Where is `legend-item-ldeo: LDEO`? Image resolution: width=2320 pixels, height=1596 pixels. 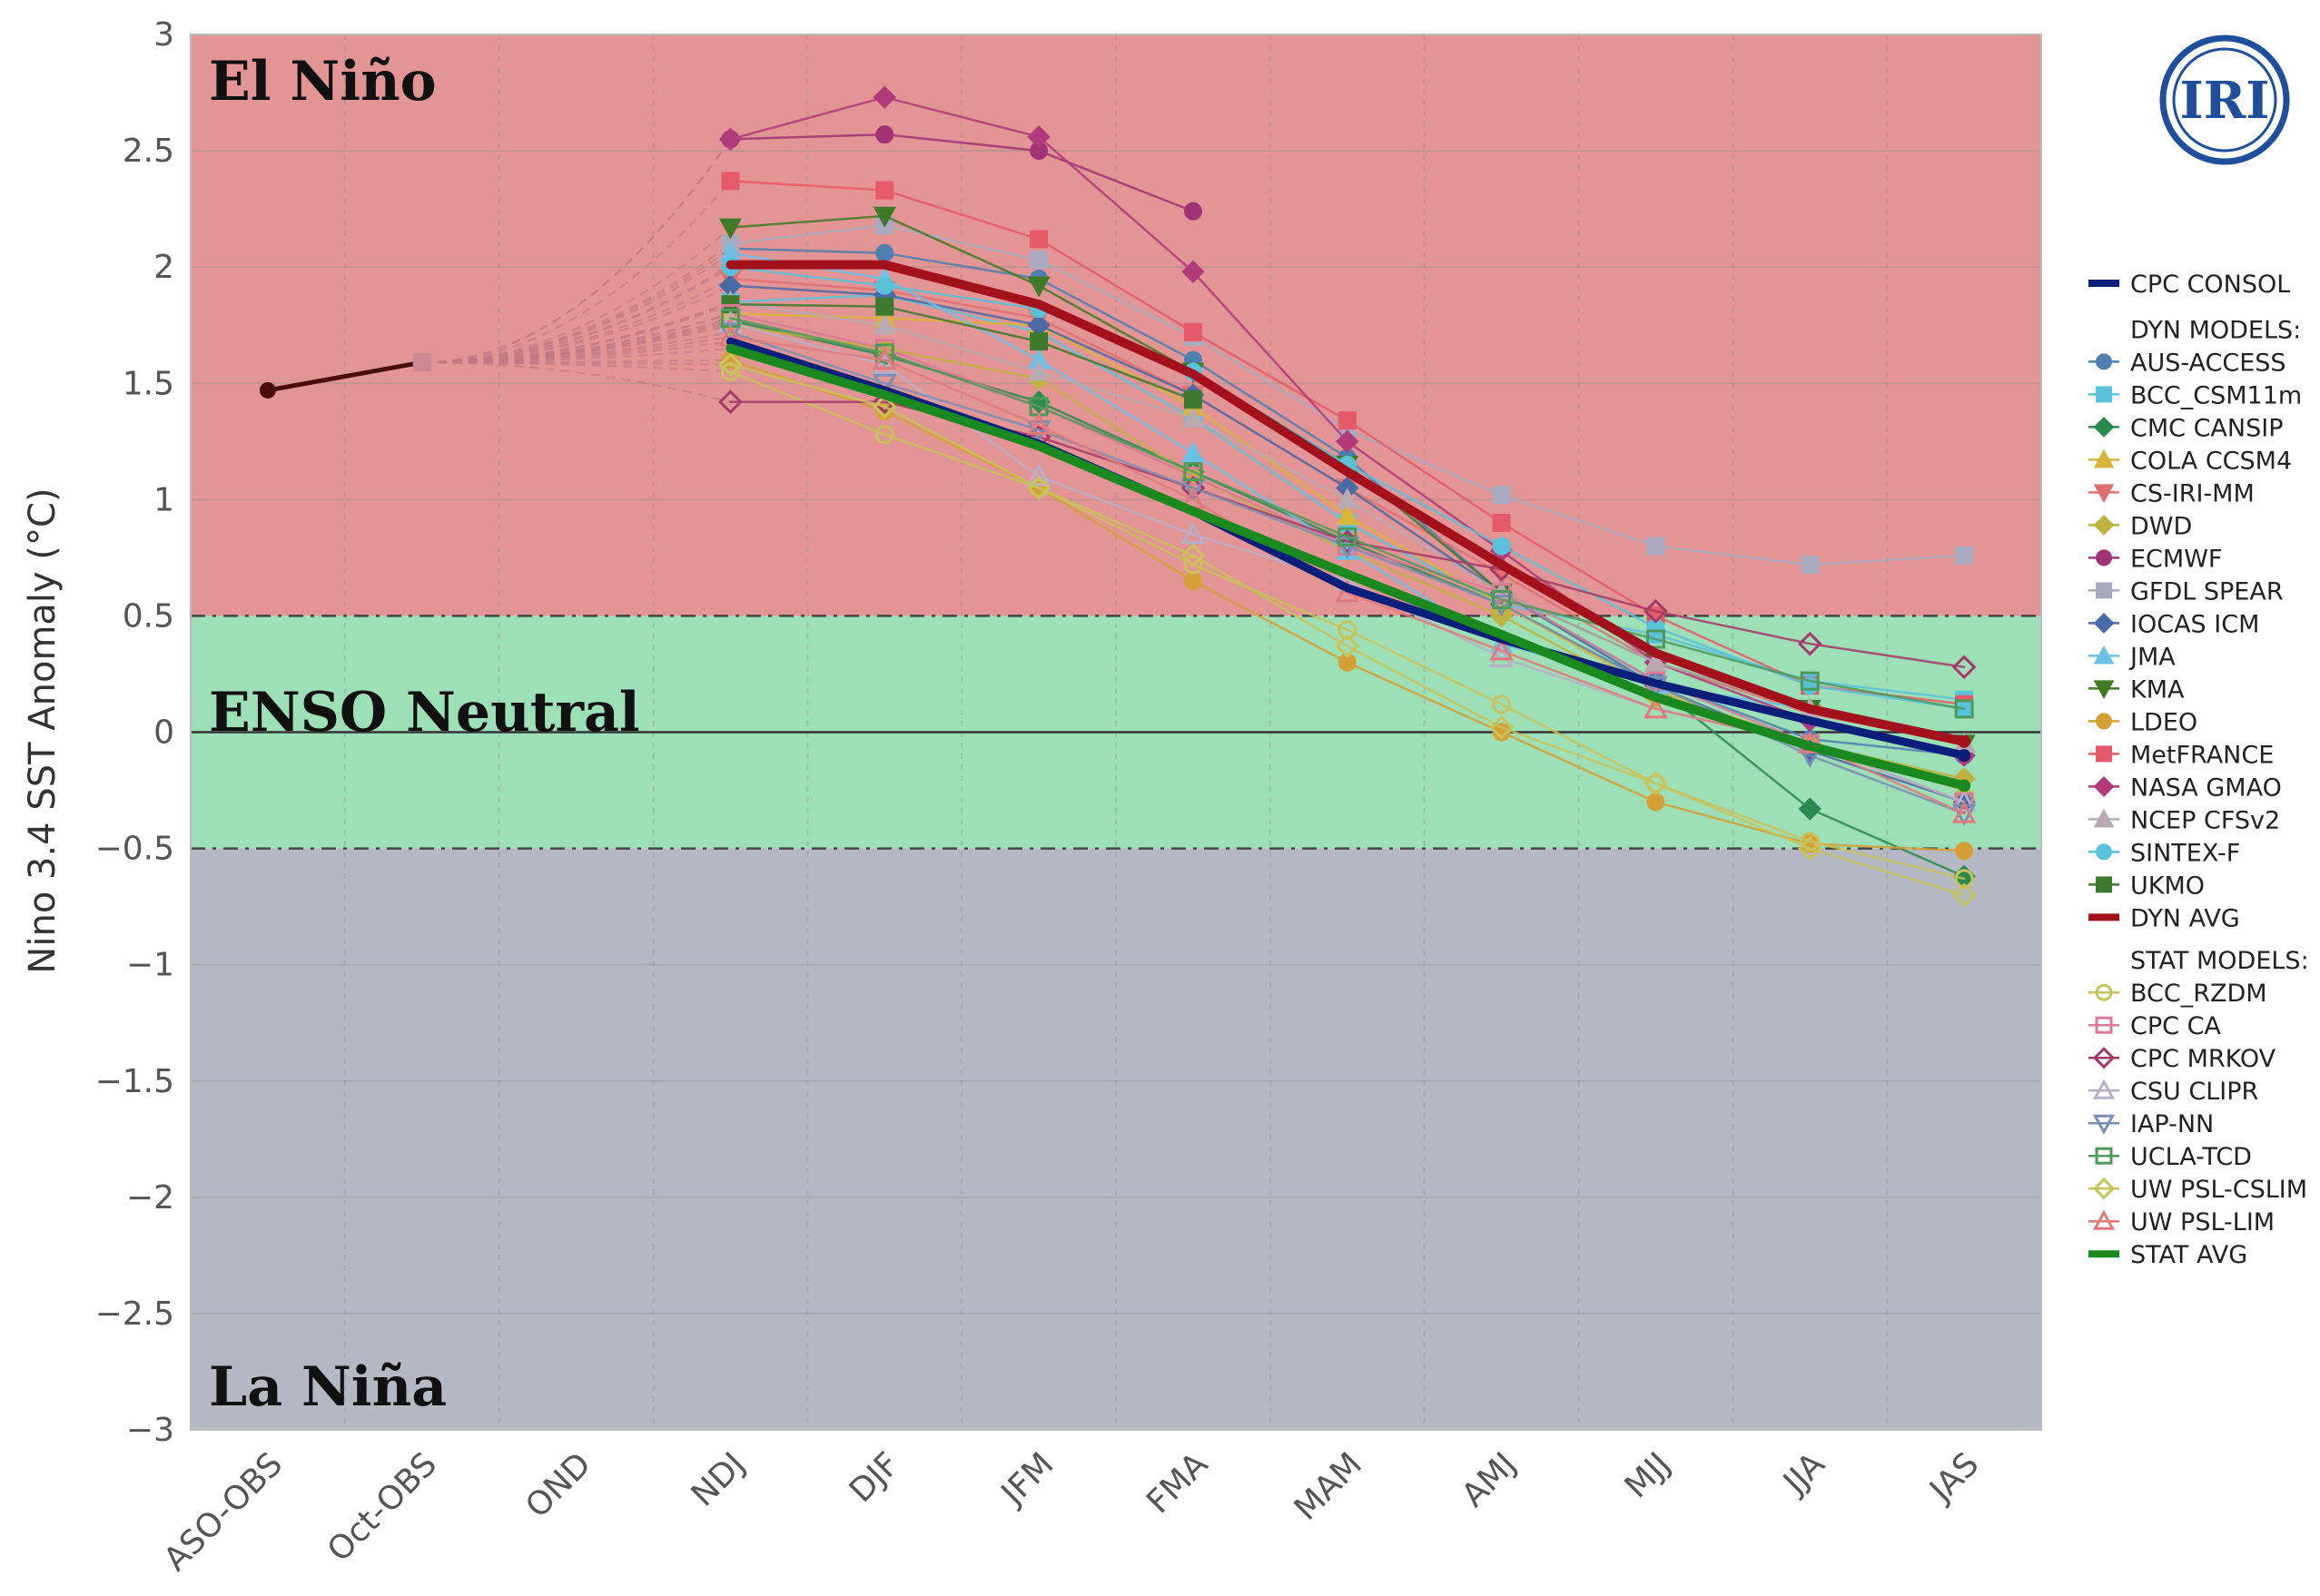
legend-item-ldeo: LDEO is located at coordinates (2142, 722).